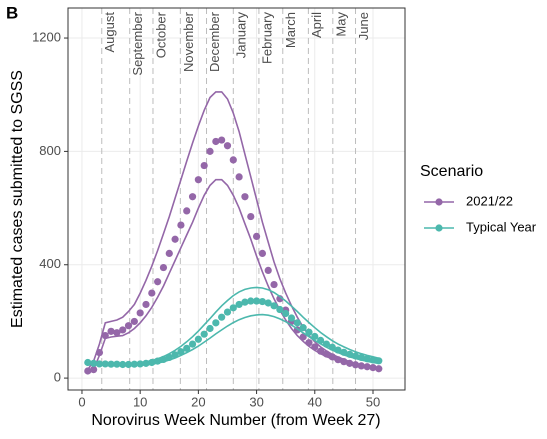 The image size is (547, 439). I want to click on month-label: April, so click(316, 25).